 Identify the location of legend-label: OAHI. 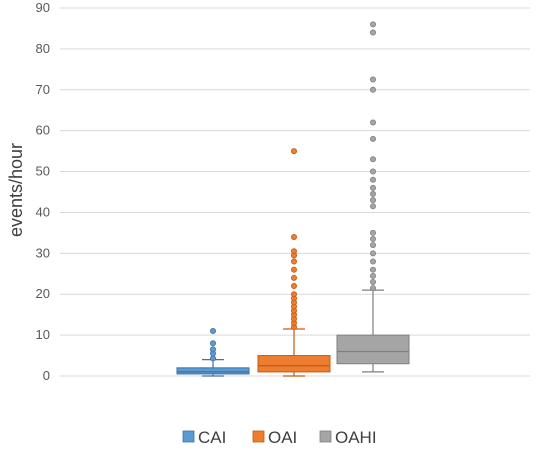
(356, 437).